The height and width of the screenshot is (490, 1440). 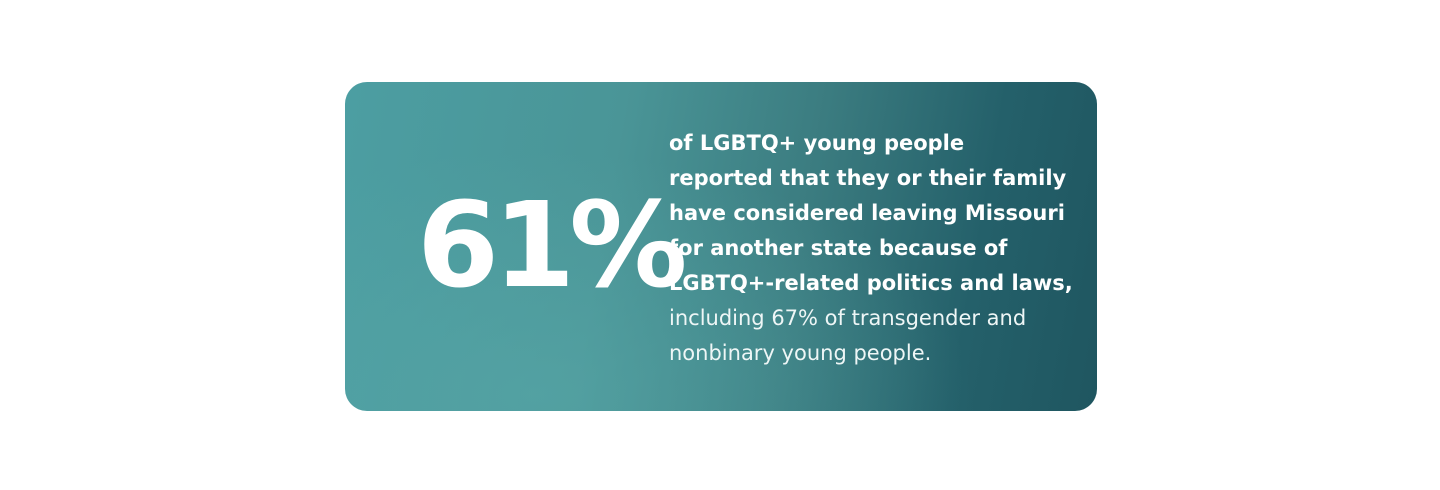 I want to click on description-line: including 67% of transgender and, so click(x=848, y=318).